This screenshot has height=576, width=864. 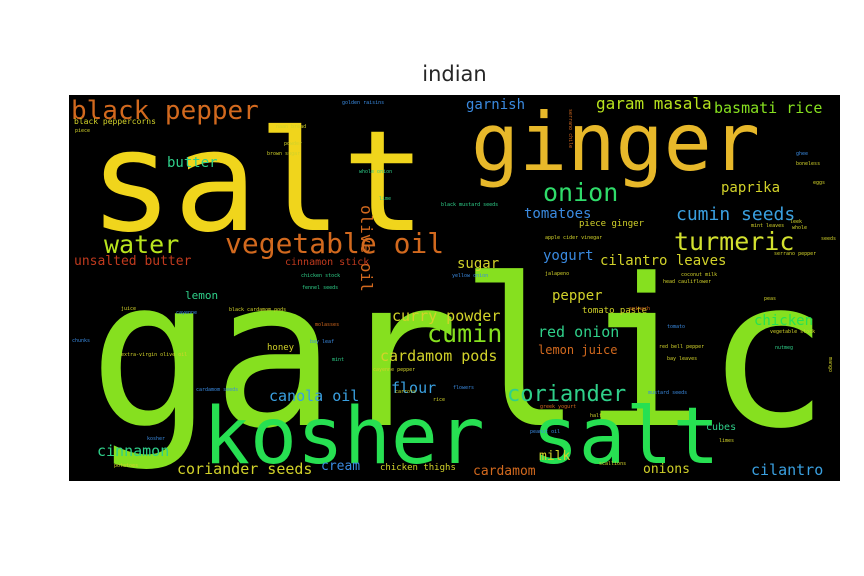 I want to click on word-paprika: paprika, so click(x=750, y=188).